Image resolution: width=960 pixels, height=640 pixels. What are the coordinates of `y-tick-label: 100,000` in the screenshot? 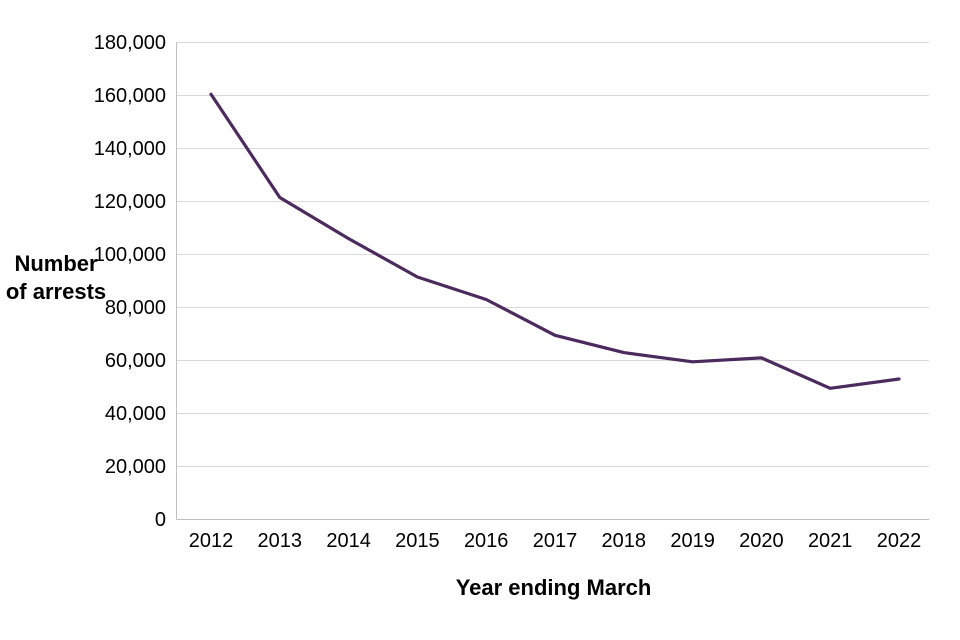 It's located at (129, 254).